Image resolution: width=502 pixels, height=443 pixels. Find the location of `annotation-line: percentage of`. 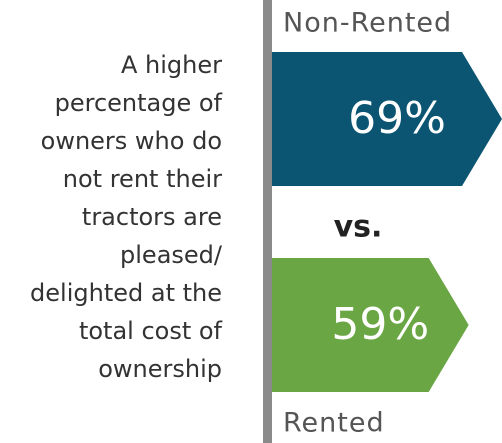

annotation-line: percentage of is located at coordinates (139, 103).